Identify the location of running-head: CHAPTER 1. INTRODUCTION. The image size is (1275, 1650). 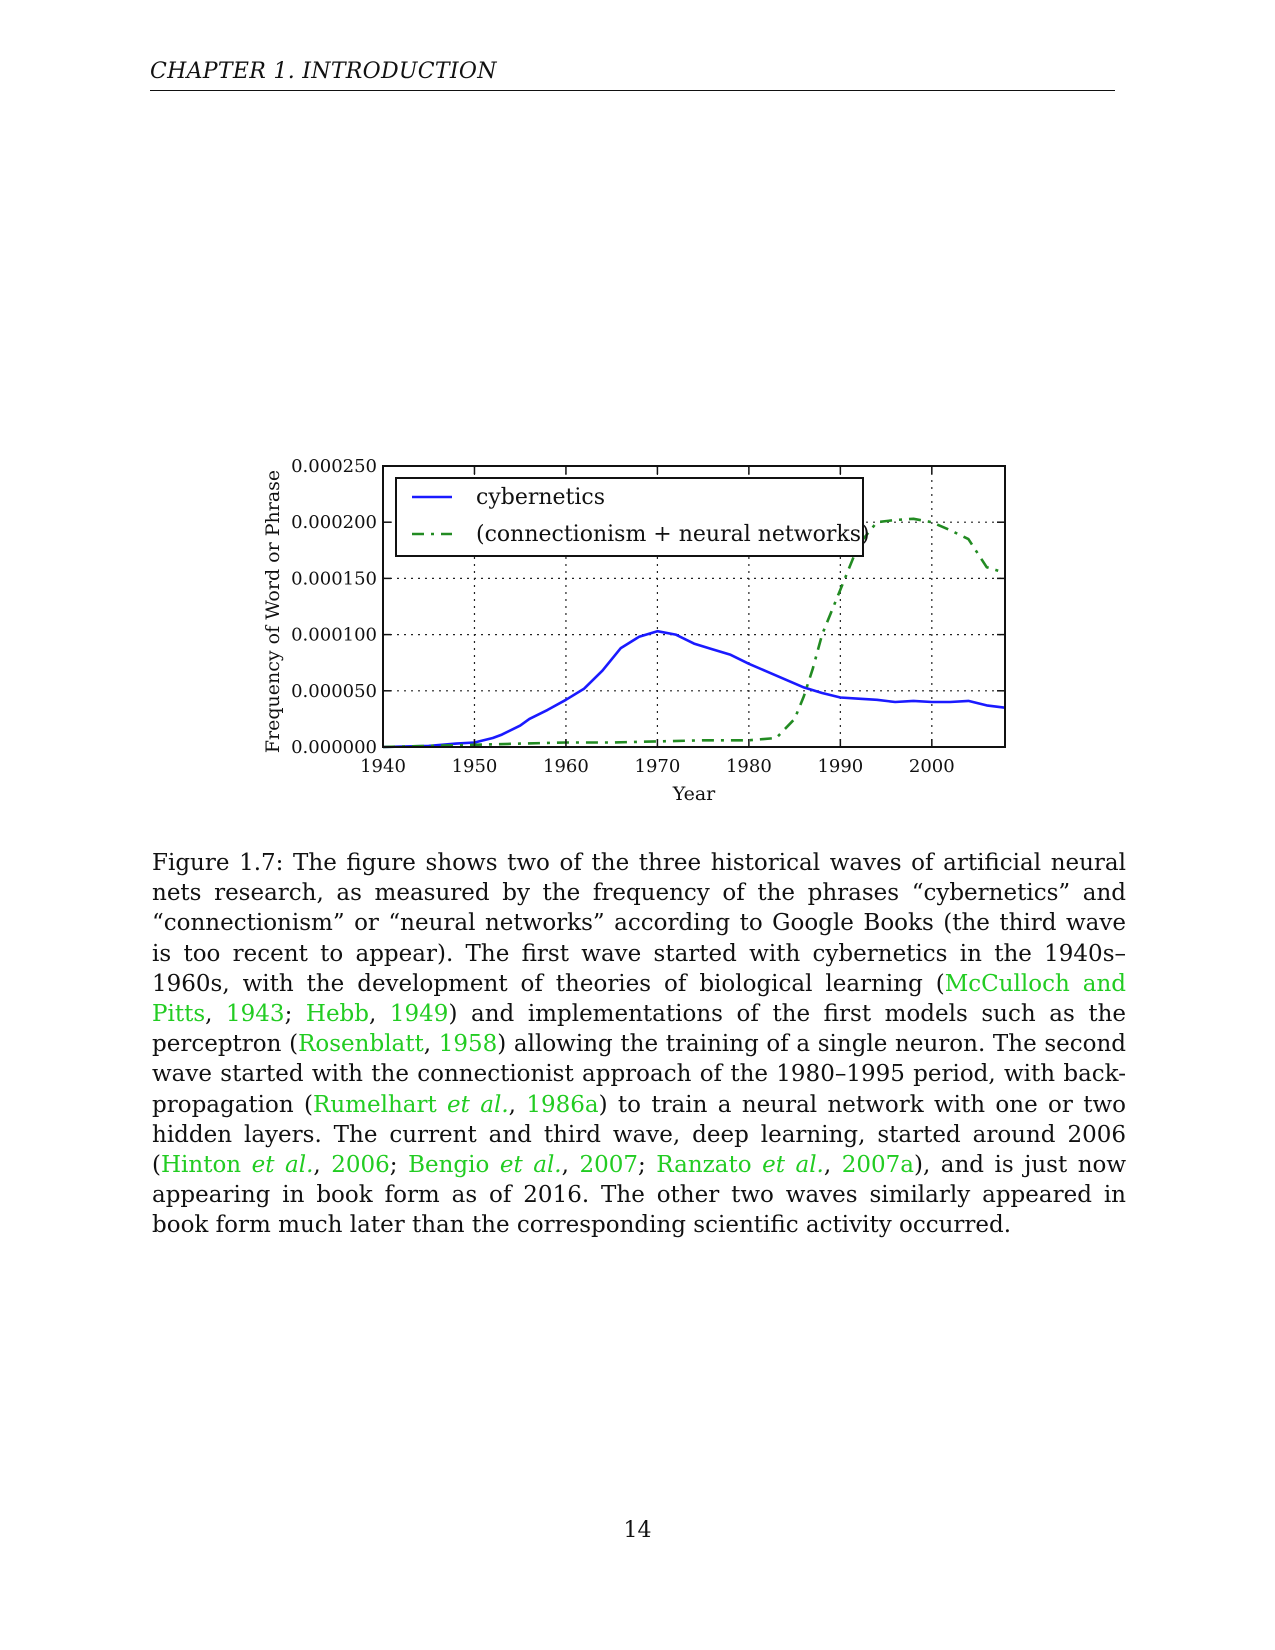
(632, 74).